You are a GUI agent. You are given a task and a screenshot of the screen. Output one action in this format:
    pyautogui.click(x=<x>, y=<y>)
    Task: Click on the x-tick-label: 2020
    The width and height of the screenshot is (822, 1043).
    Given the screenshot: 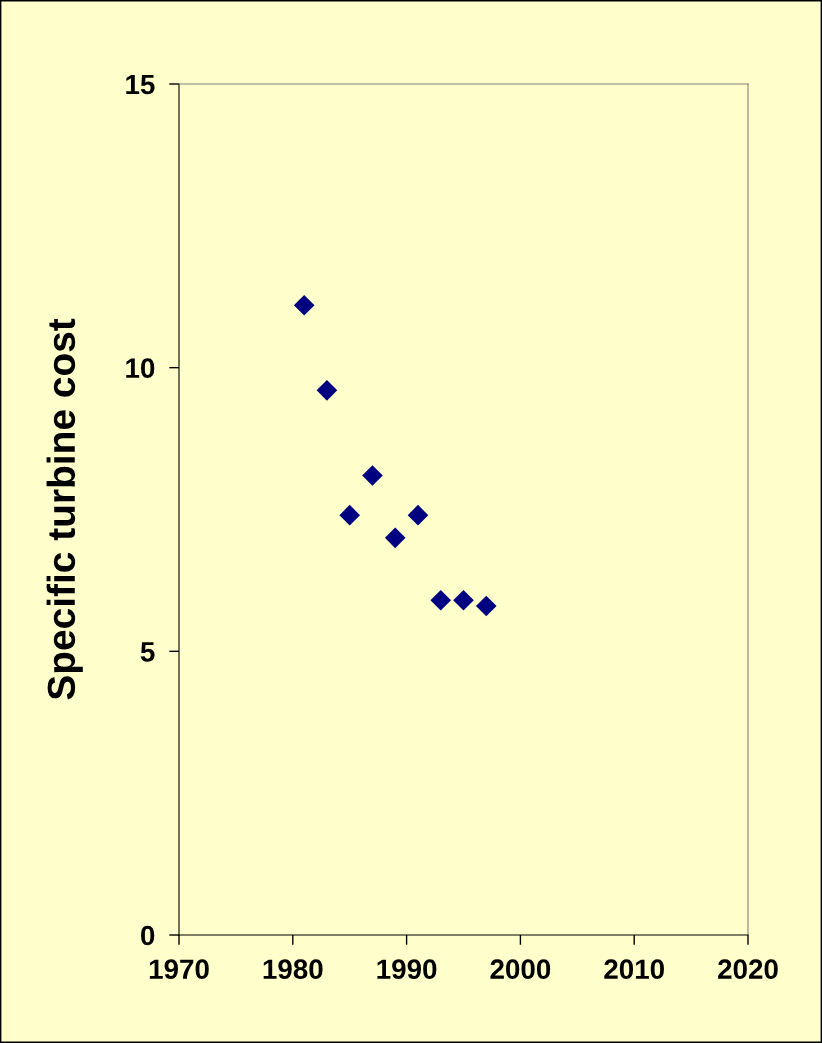 What is the action you would take?
    pyautogui.click(x=748, y=969)
    